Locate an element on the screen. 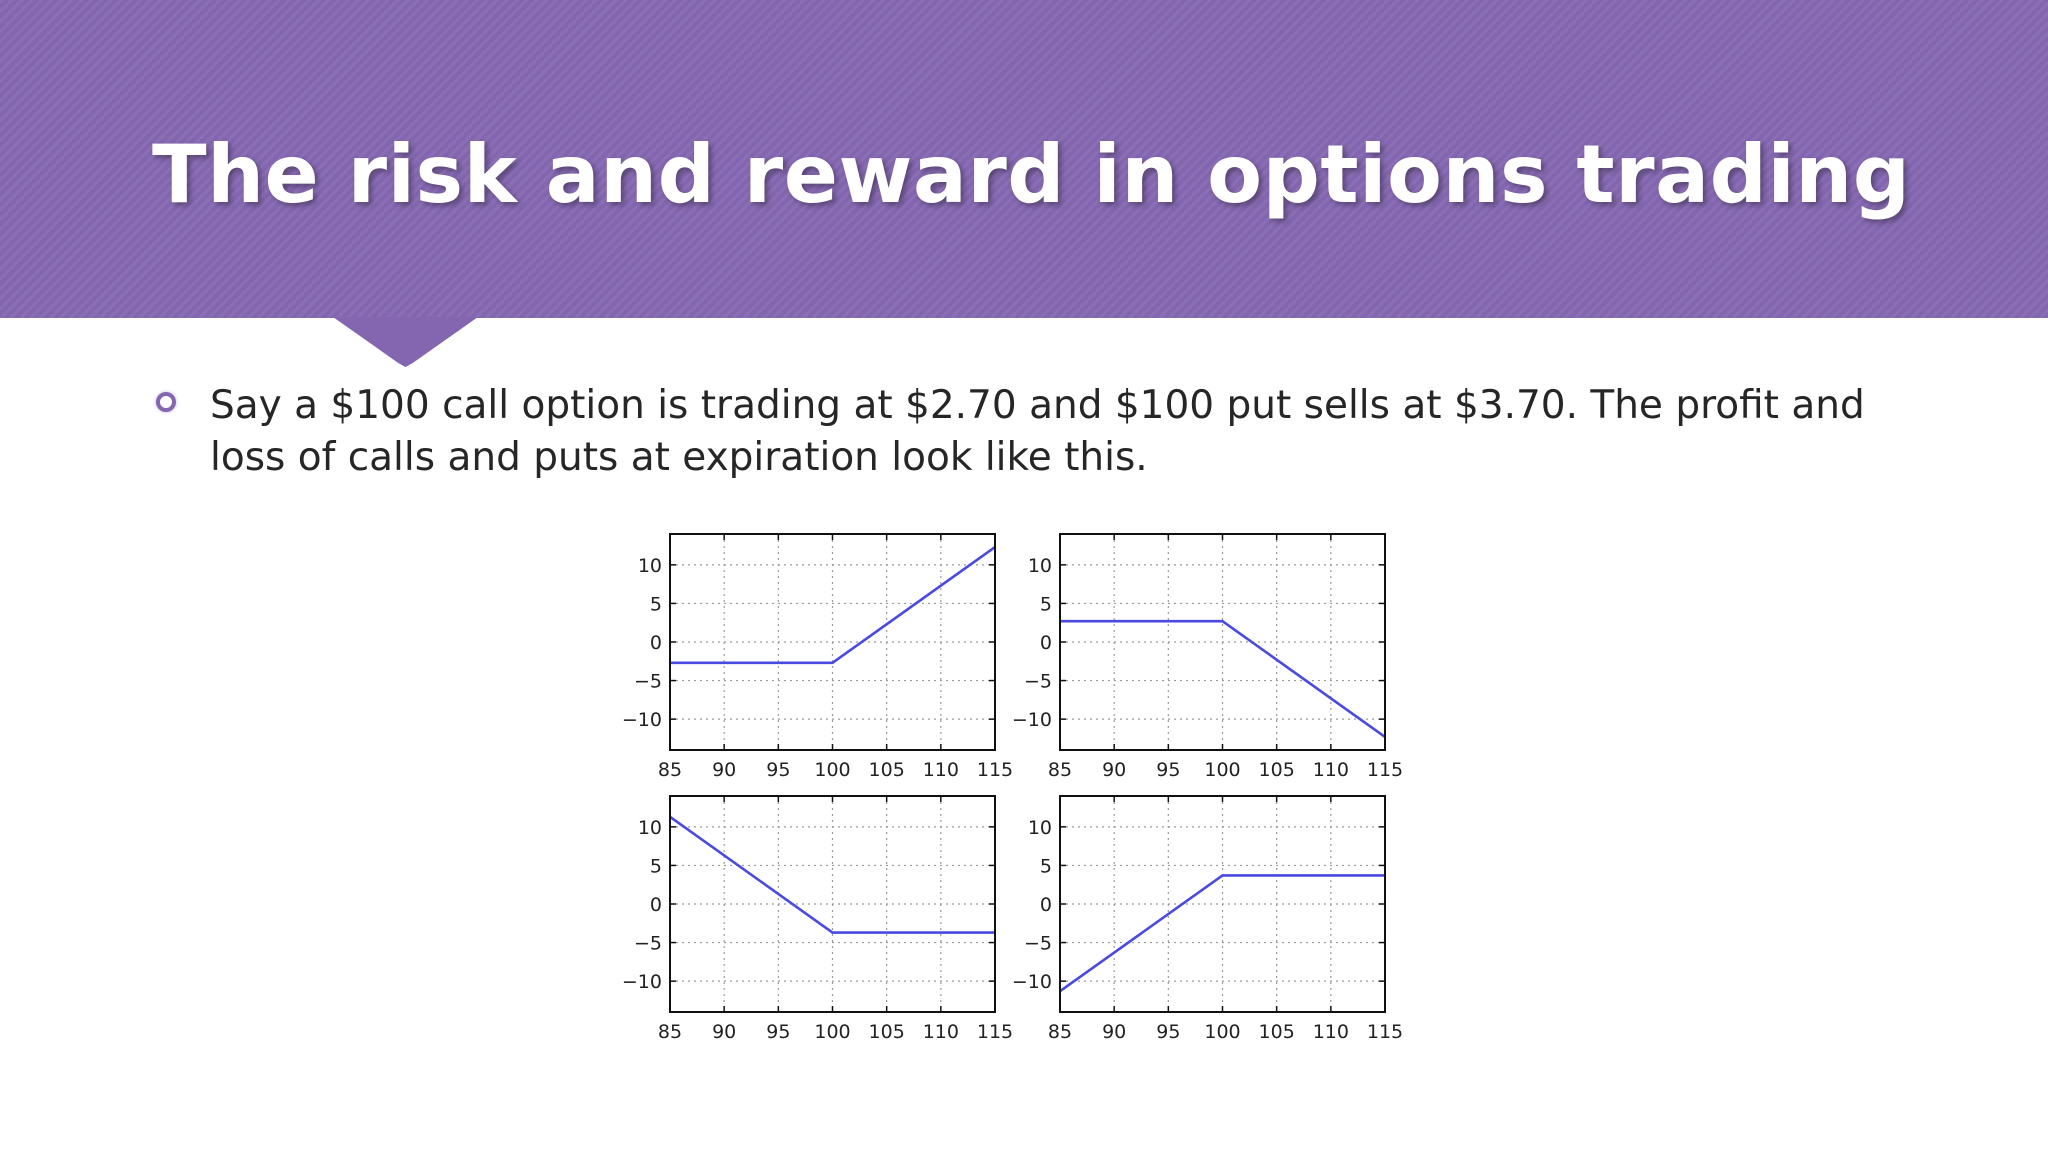 The image size is (2048, 1152). banner-notch is located at coordinates (405, 342).